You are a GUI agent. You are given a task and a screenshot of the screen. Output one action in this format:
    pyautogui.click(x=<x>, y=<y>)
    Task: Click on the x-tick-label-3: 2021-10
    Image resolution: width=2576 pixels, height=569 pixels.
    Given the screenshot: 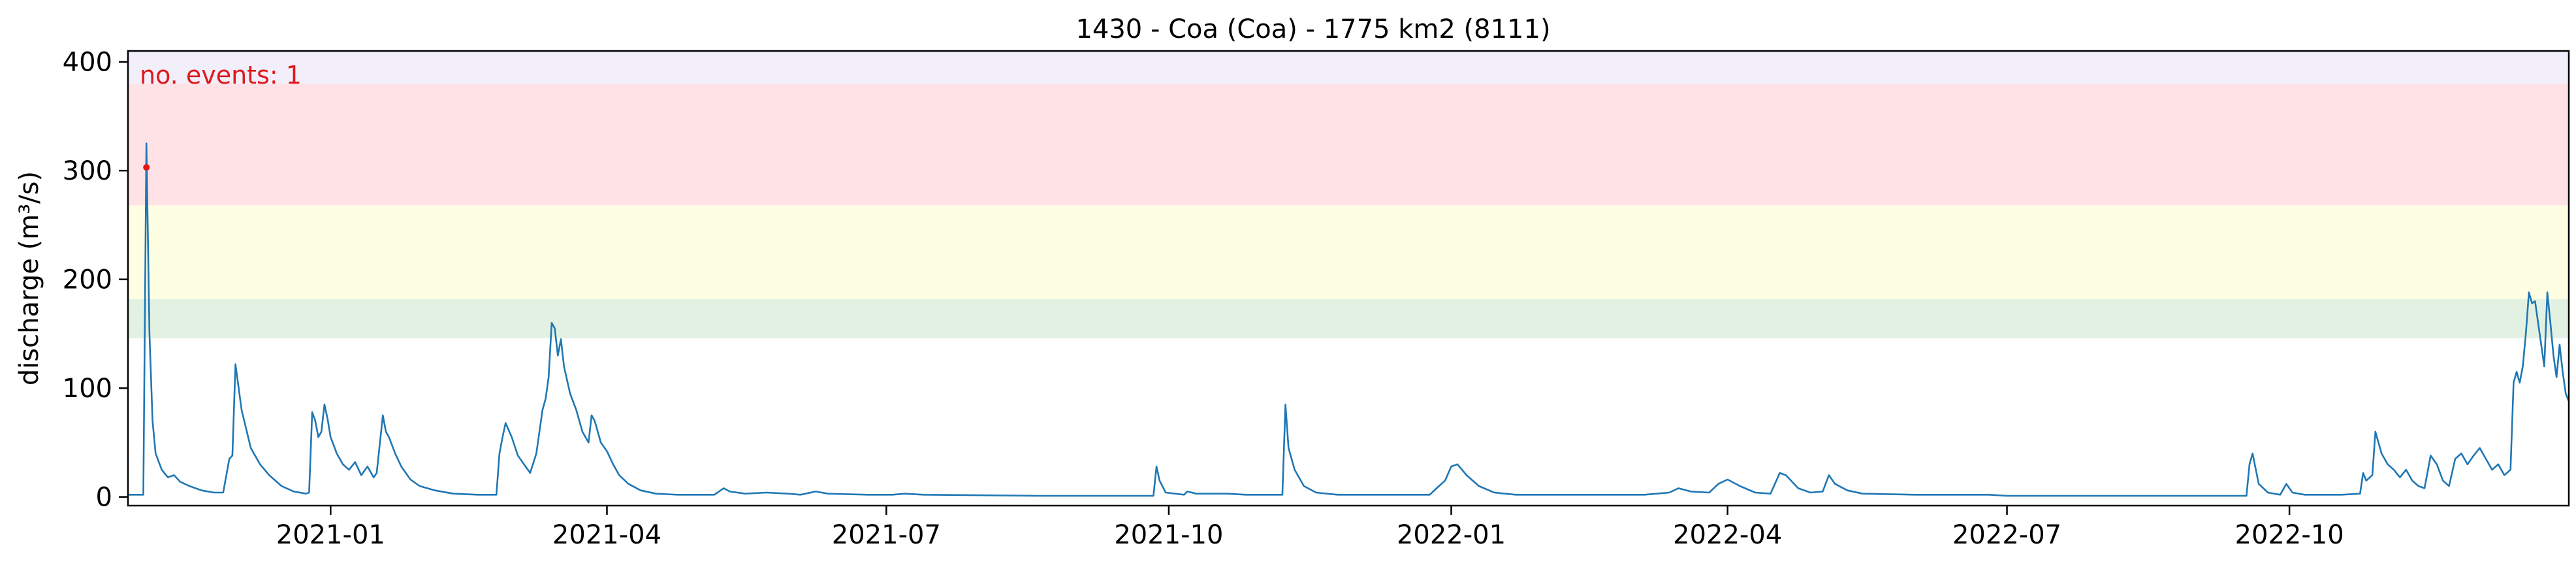 What is the action you would take?
    pyautogui.click(x=1168, y=535)
    